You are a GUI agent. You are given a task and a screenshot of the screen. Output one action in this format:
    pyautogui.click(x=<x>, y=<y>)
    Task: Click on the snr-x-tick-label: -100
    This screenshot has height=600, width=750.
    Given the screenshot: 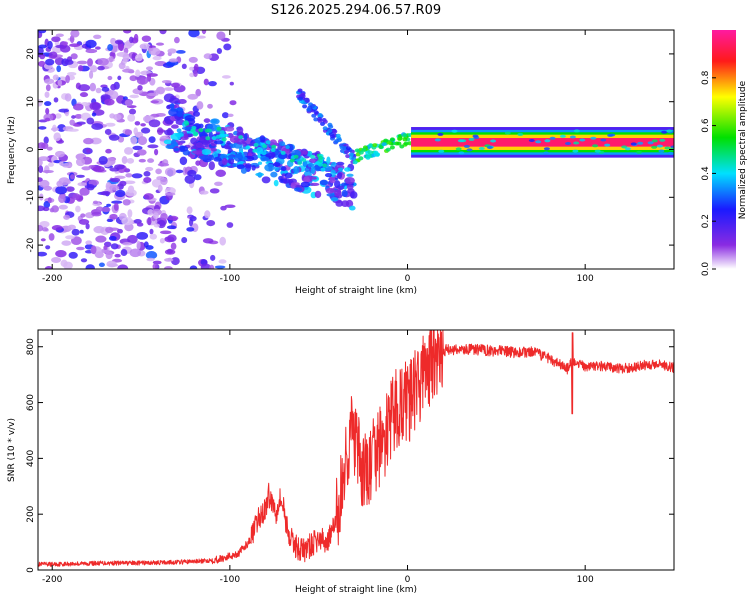 What is the action you would take?
    pyautogui.click(x=230, y=580)
    